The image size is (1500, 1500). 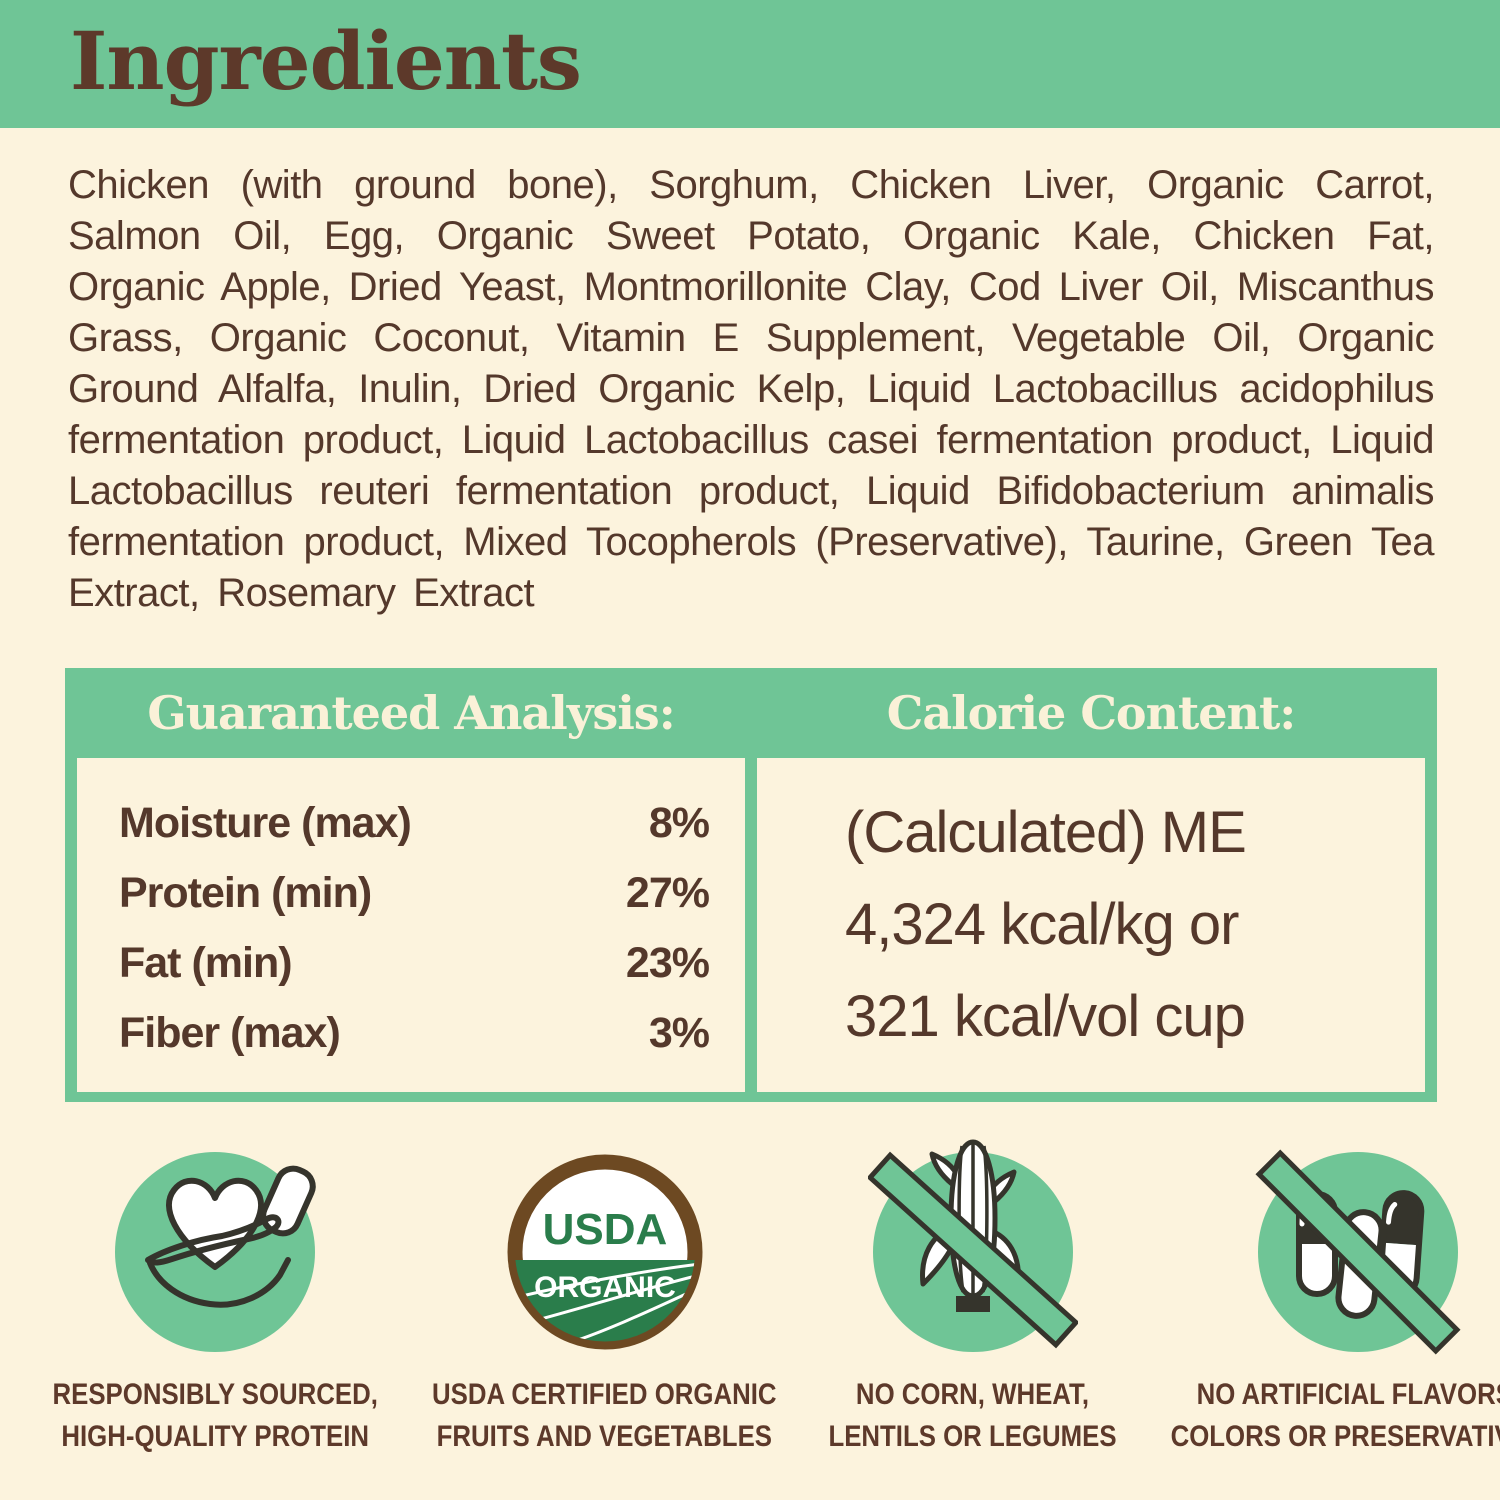 I want to click on seal-top-text: USDA, so click(x=604, y=1229).